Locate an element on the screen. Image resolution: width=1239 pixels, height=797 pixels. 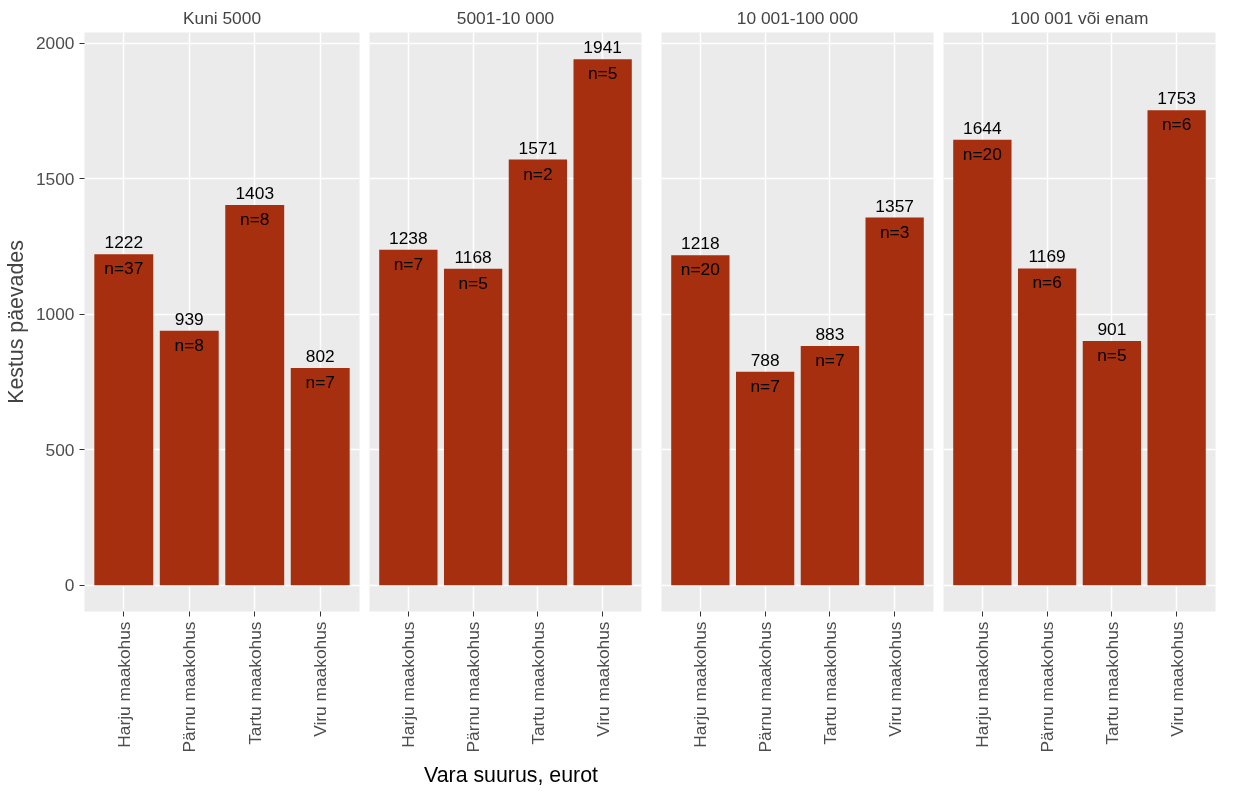
data-label: 1357 is located at coordinates (894, 205).